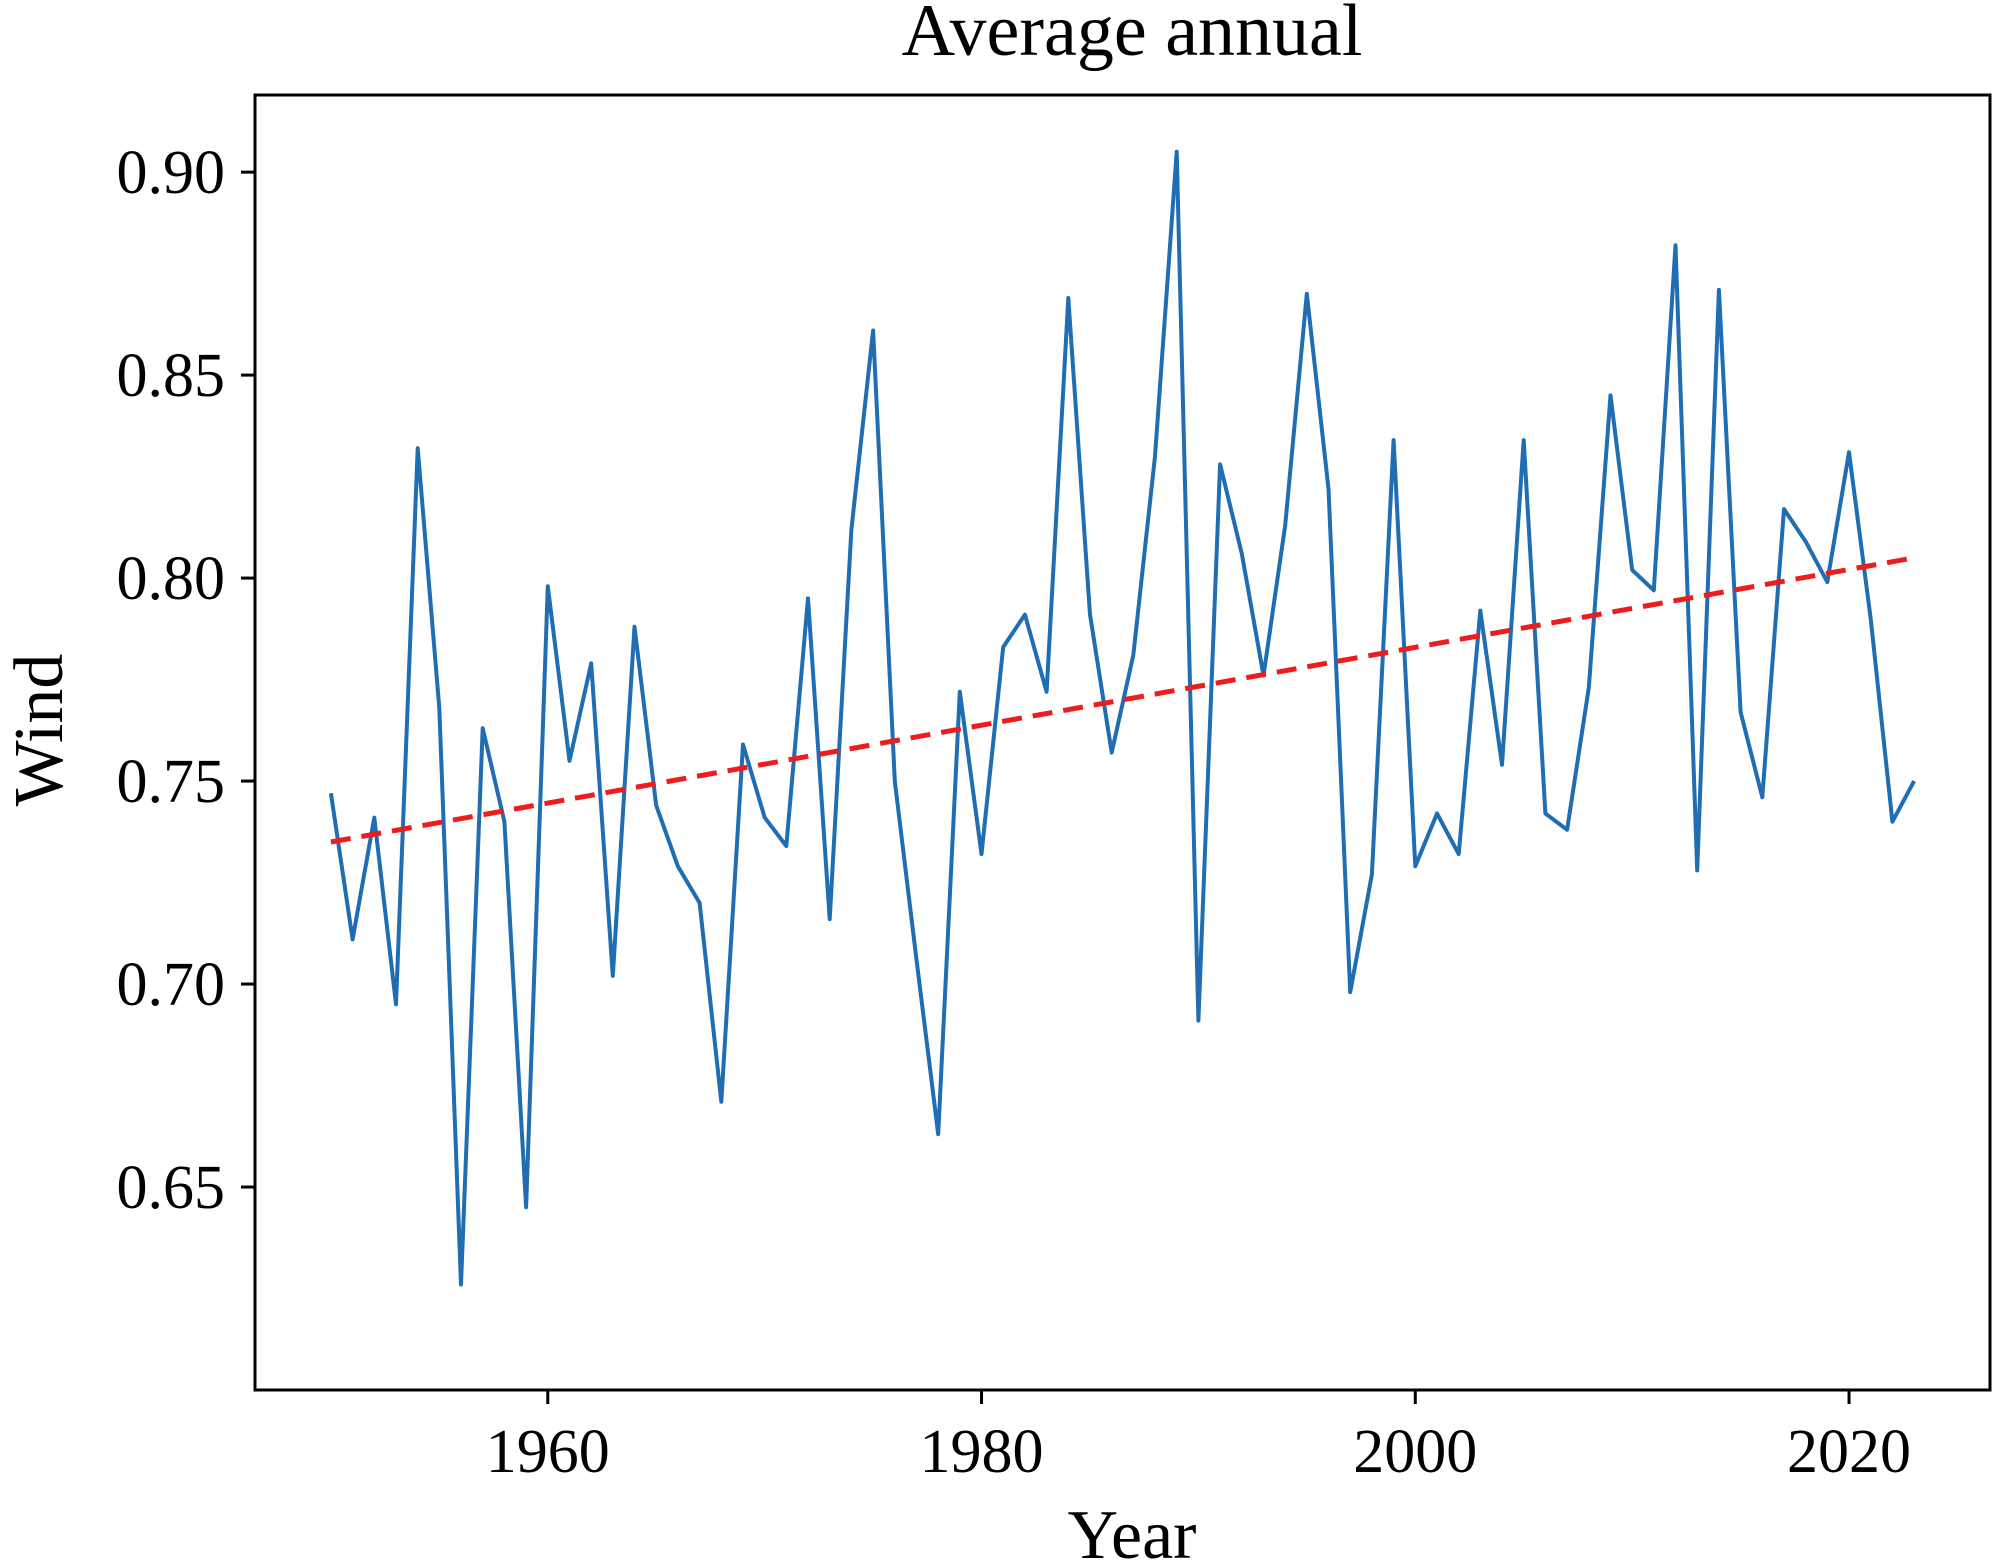  Describe the element at coordinates (548, 1452) in the screenshot. I see `x-tick-label: 1960` at that location.